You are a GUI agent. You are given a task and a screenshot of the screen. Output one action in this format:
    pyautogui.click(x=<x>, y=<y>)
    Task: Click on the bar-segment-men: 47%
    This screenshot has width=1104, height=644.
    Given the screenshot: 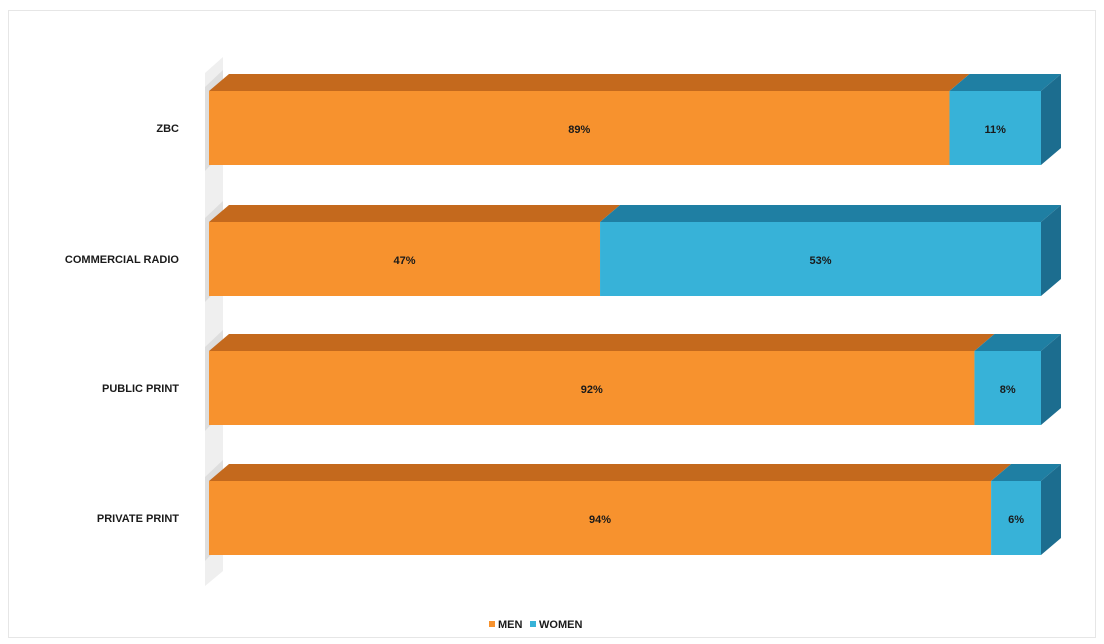 What is the action you would take?
    pyautogui.click(x=415, y=250)
    